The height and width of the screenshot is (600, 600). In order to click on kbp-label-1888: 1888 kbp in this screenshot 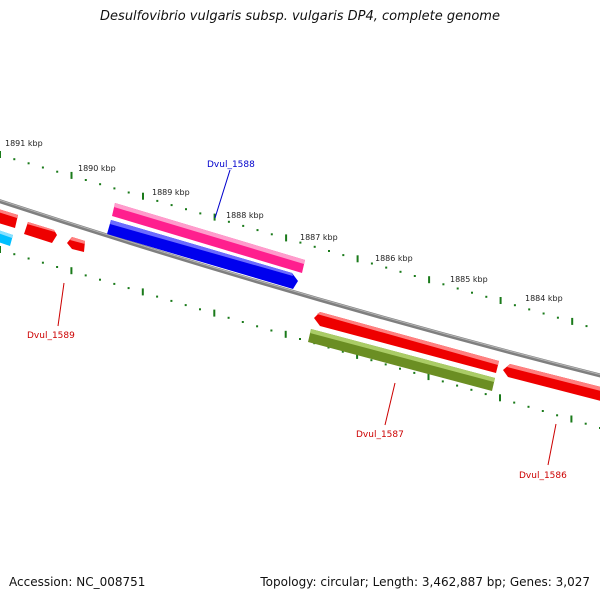, I will do `click(245, 215)`.